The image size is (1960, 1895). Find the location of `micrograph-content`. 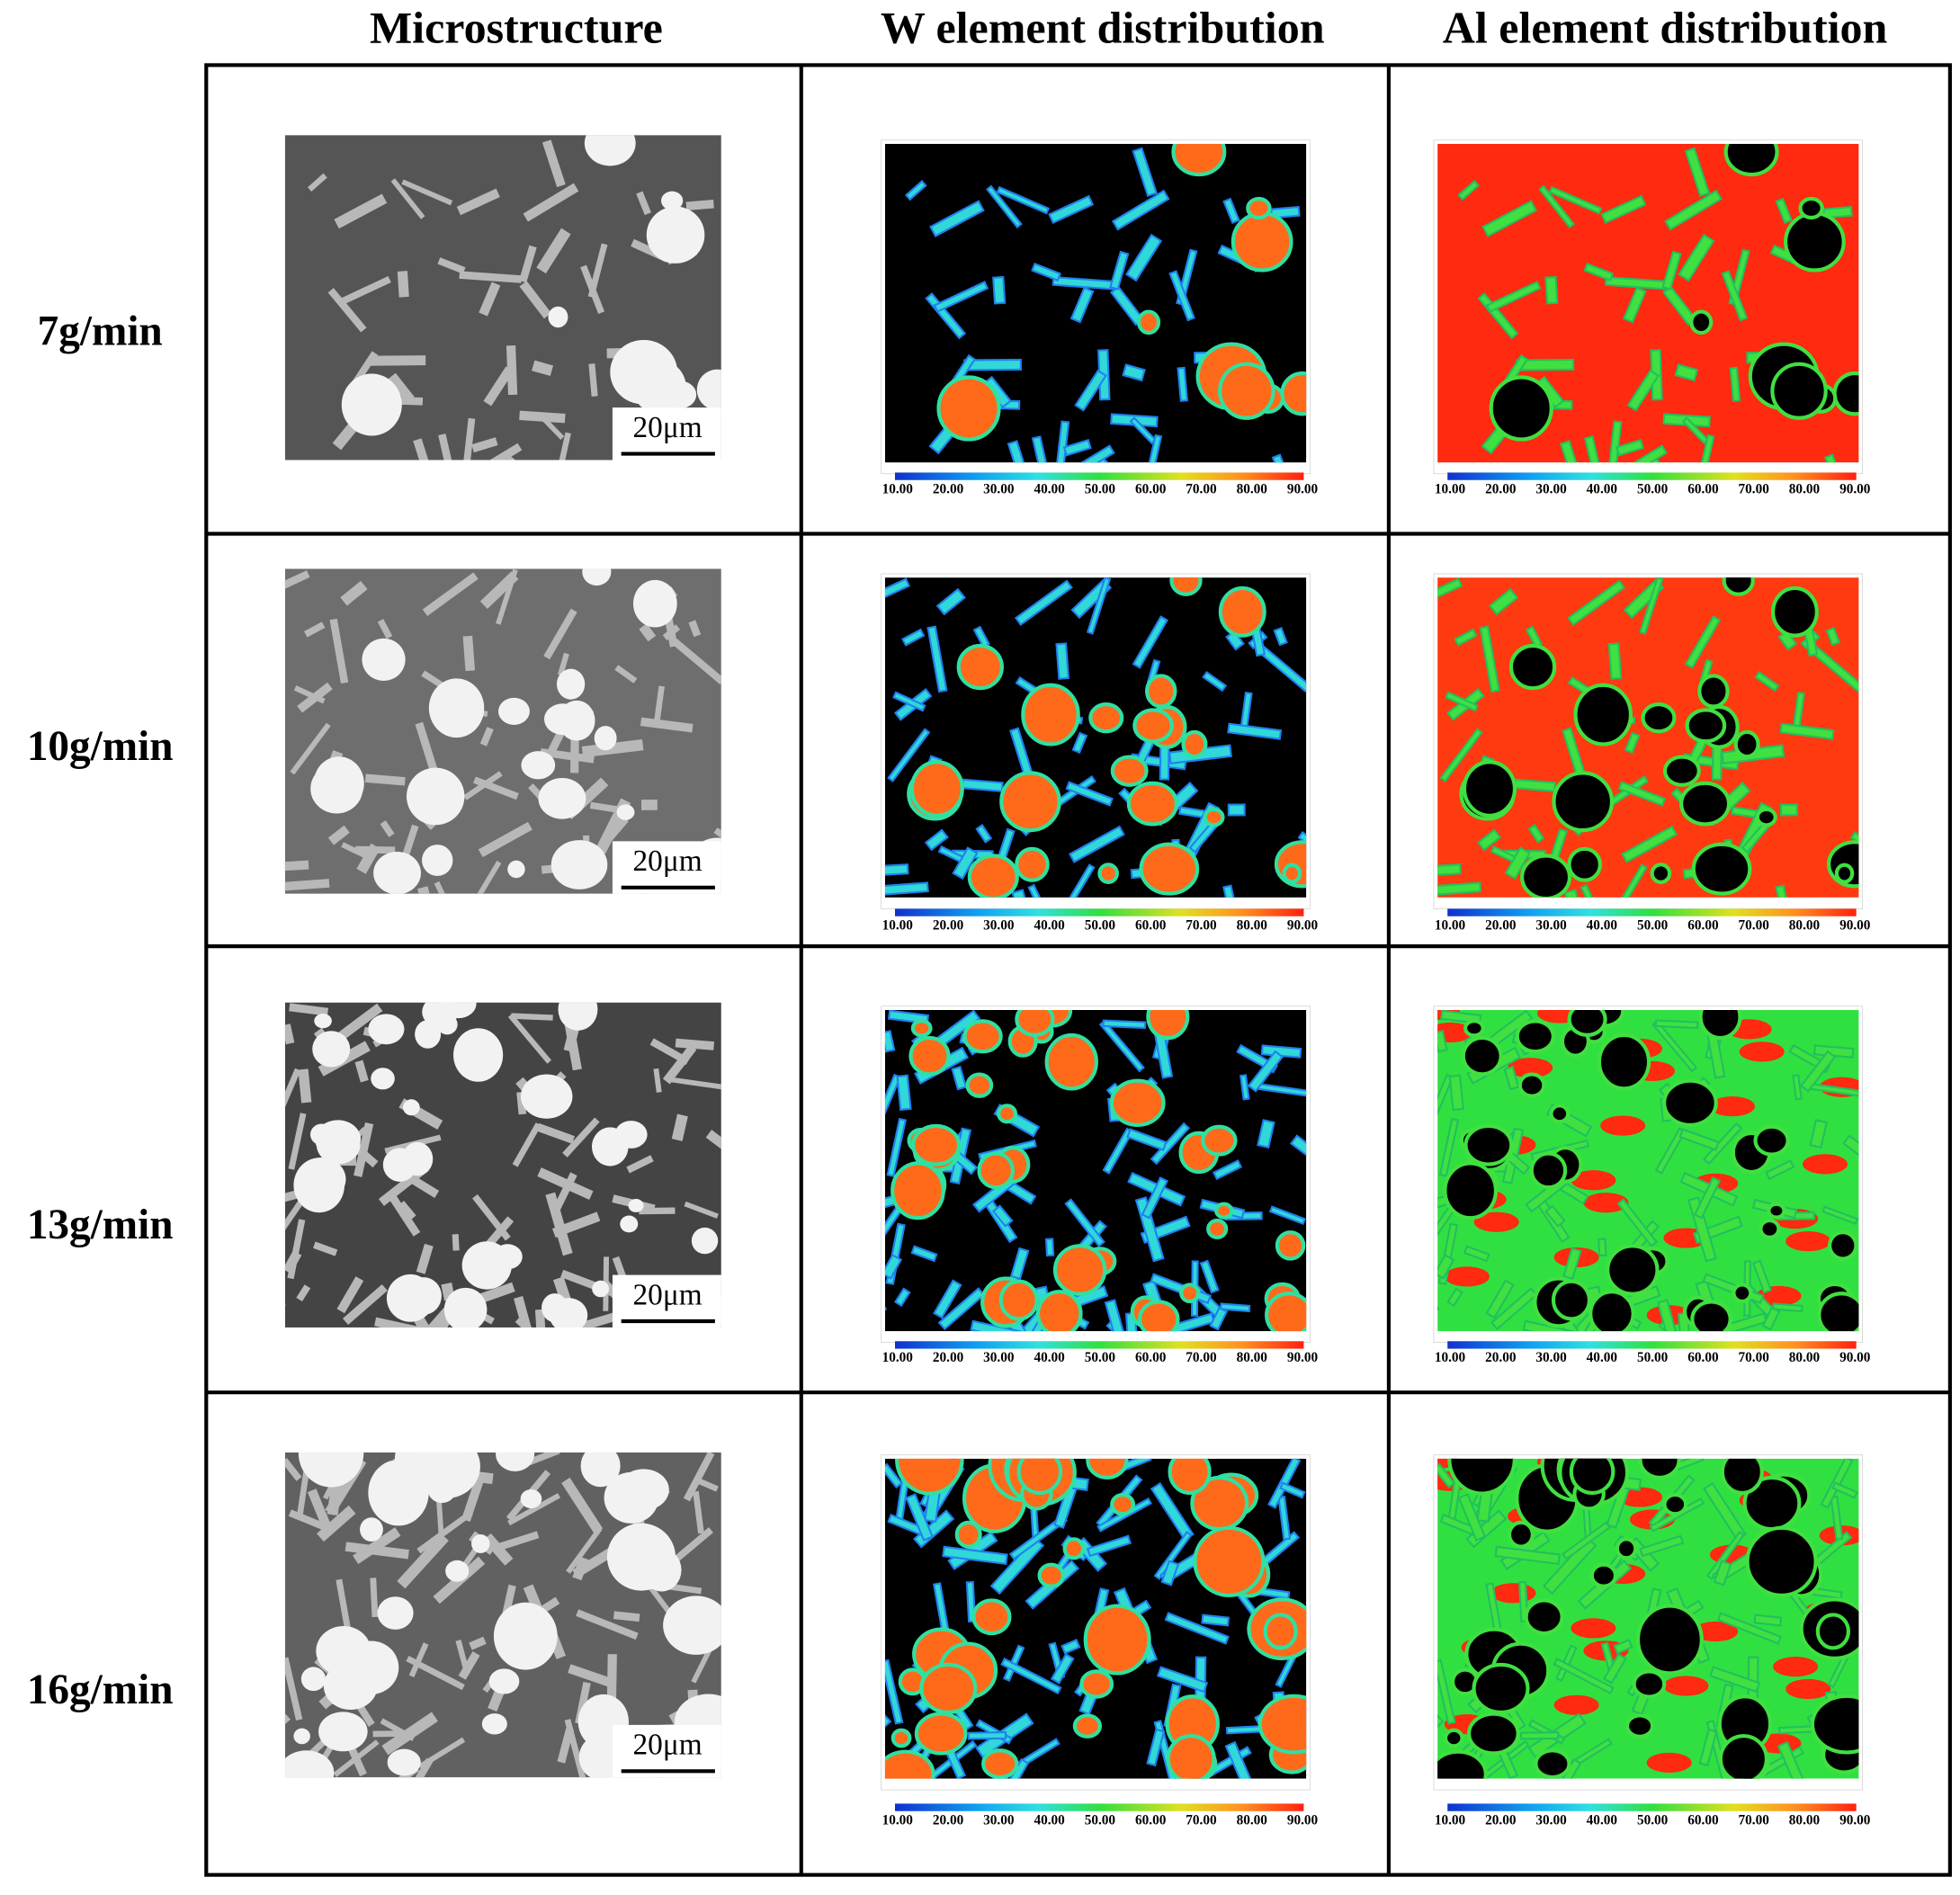

micrograph-content is located at coordinates (1095, 1618).